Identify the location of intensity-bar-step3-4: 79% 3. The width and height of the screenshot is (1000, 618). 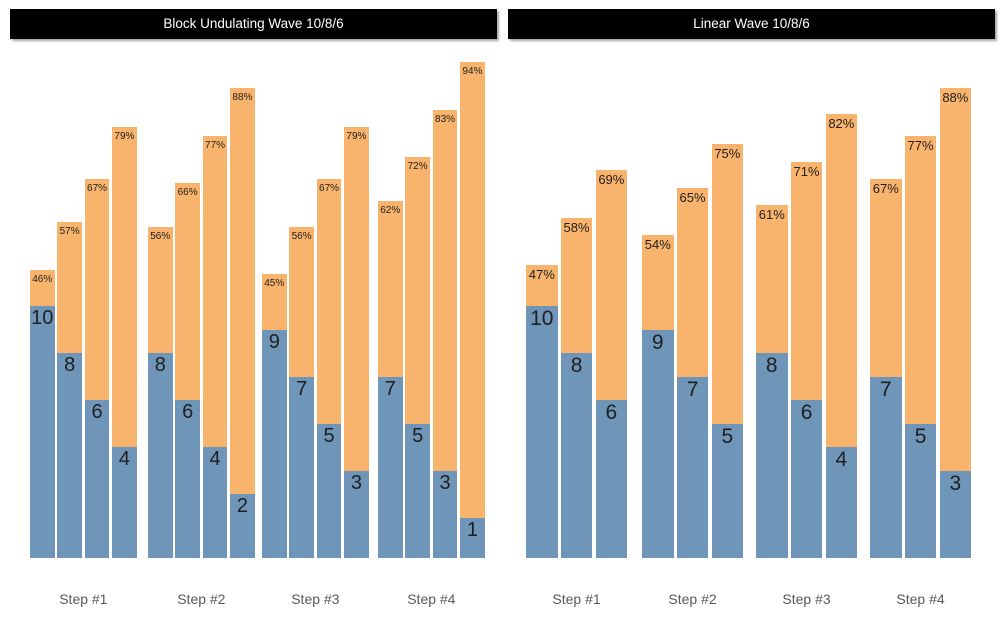
(356, 342).